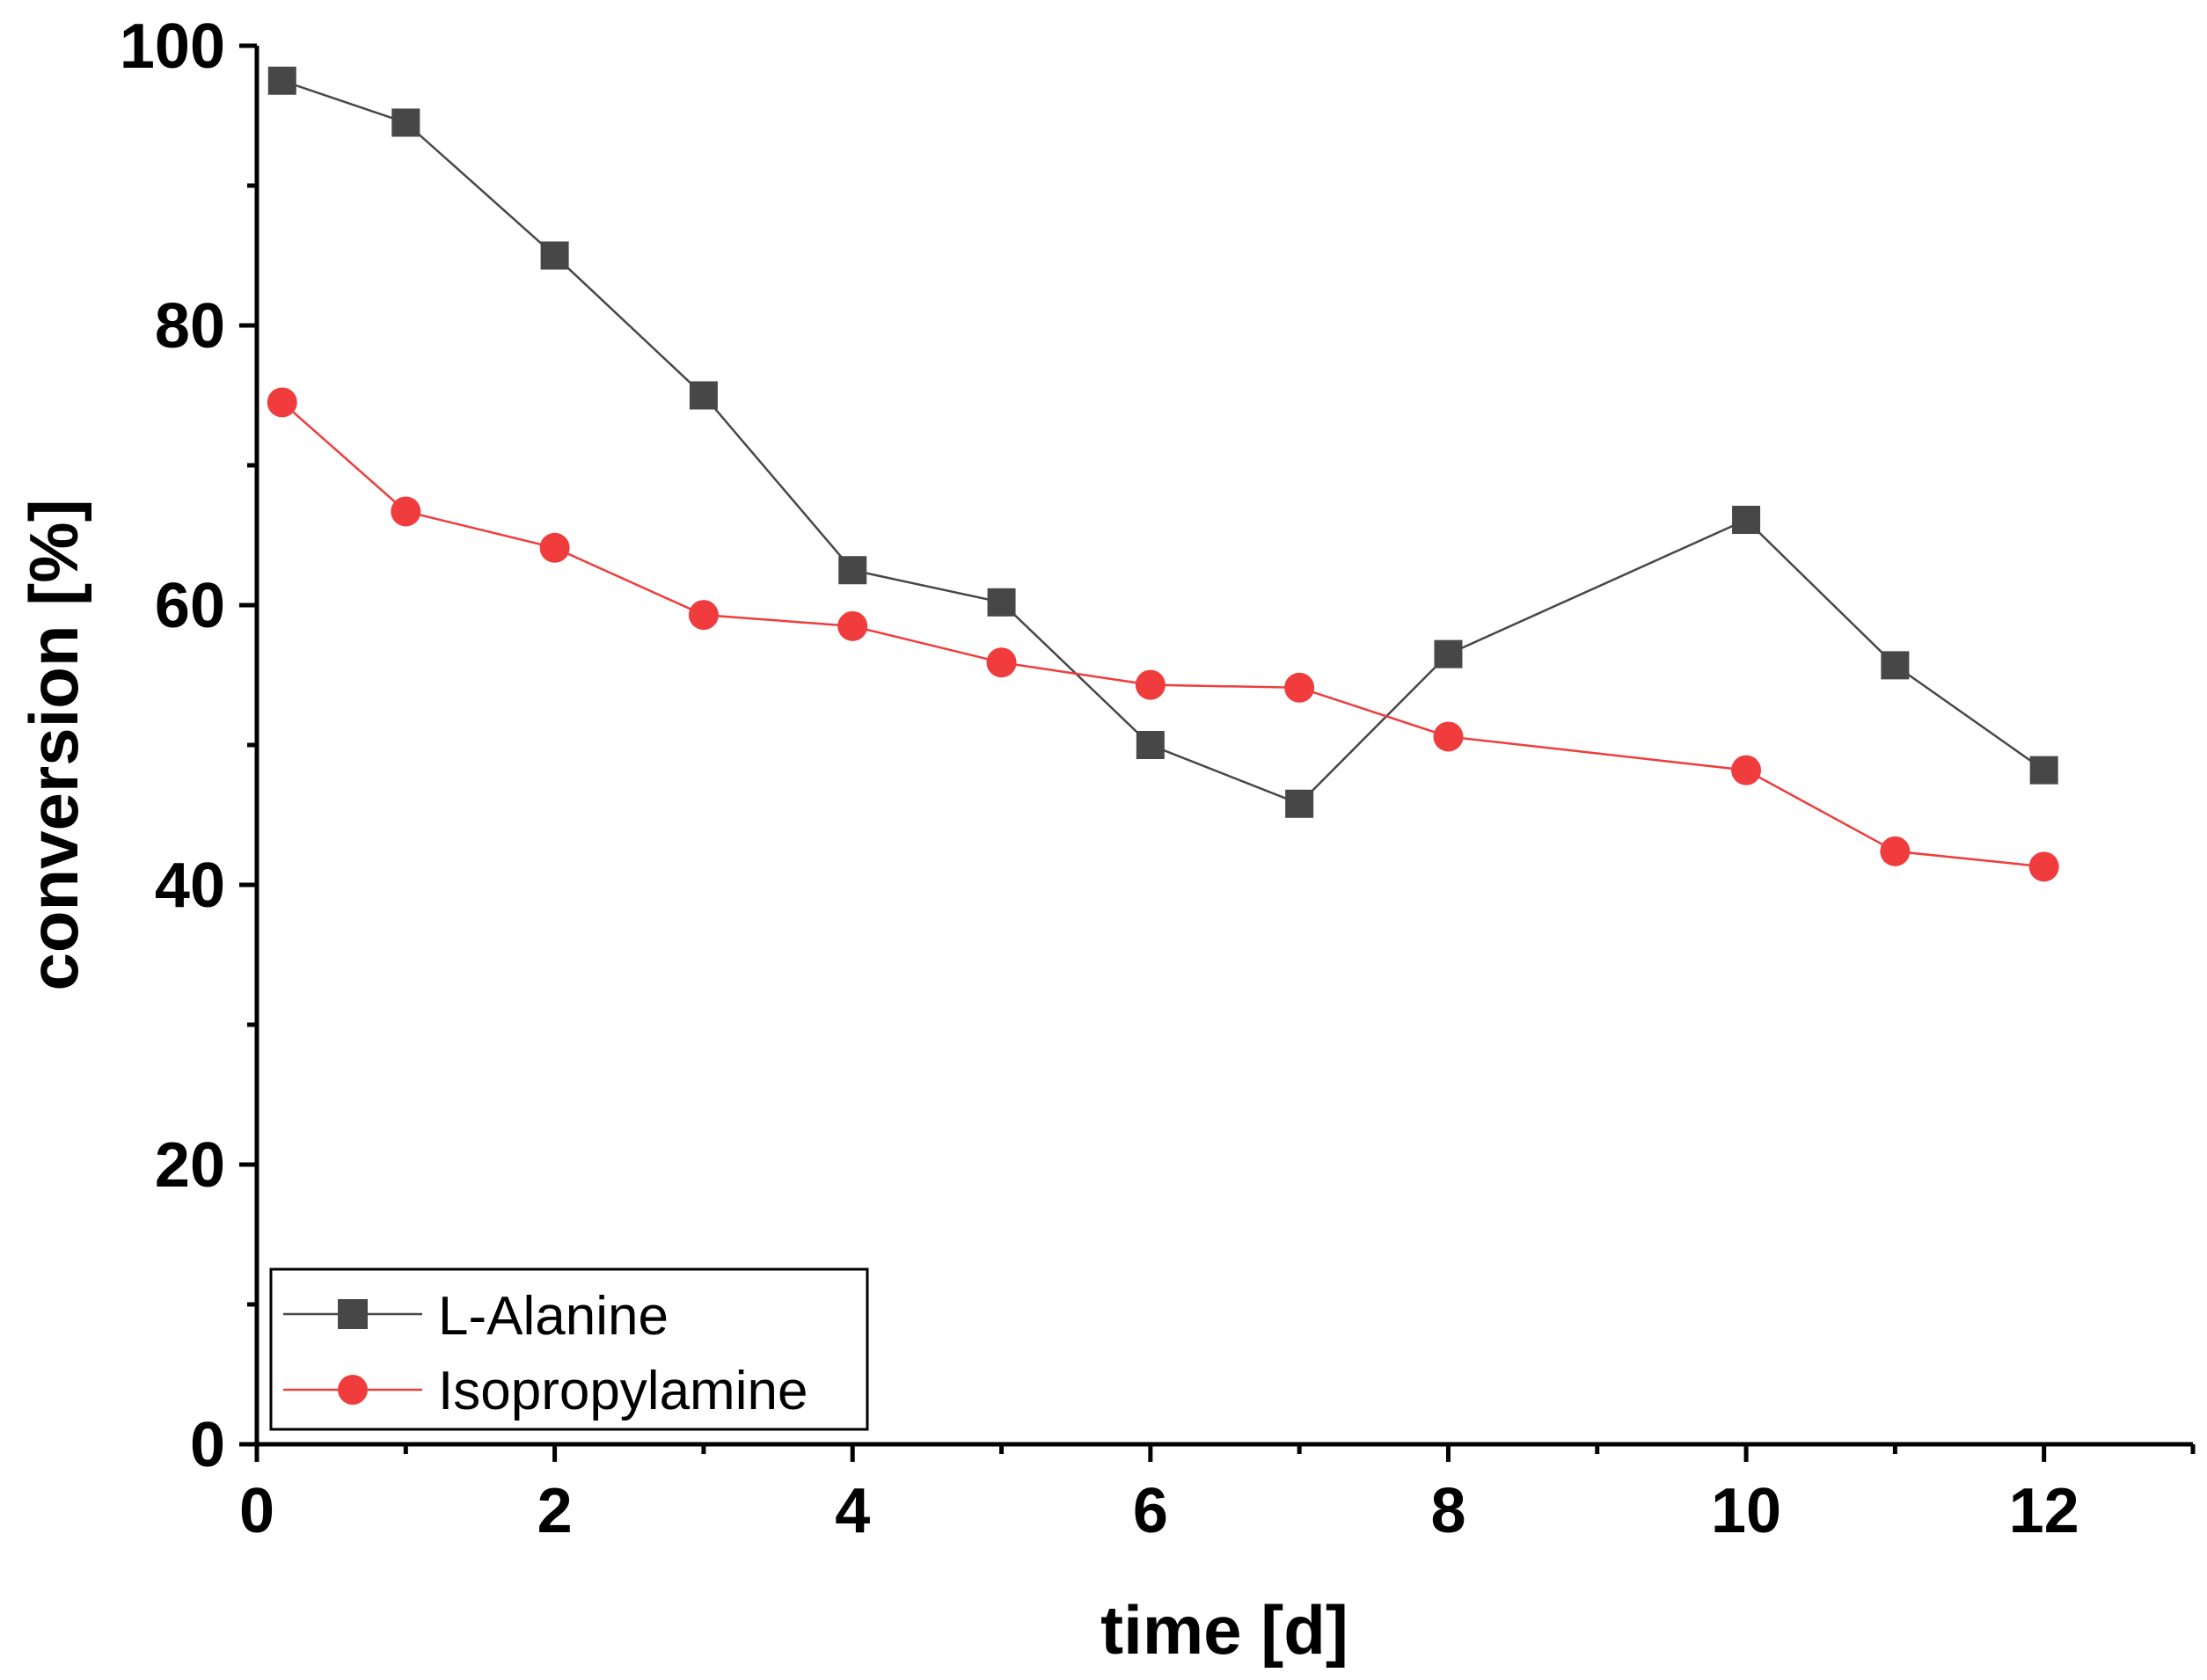 The width and height of the screenshot is (2207, 1680). What do you see at coordinates (555, 1511) in the screenshot?
I see `x-tick-label: 2` at bounding box center [555, 1511].